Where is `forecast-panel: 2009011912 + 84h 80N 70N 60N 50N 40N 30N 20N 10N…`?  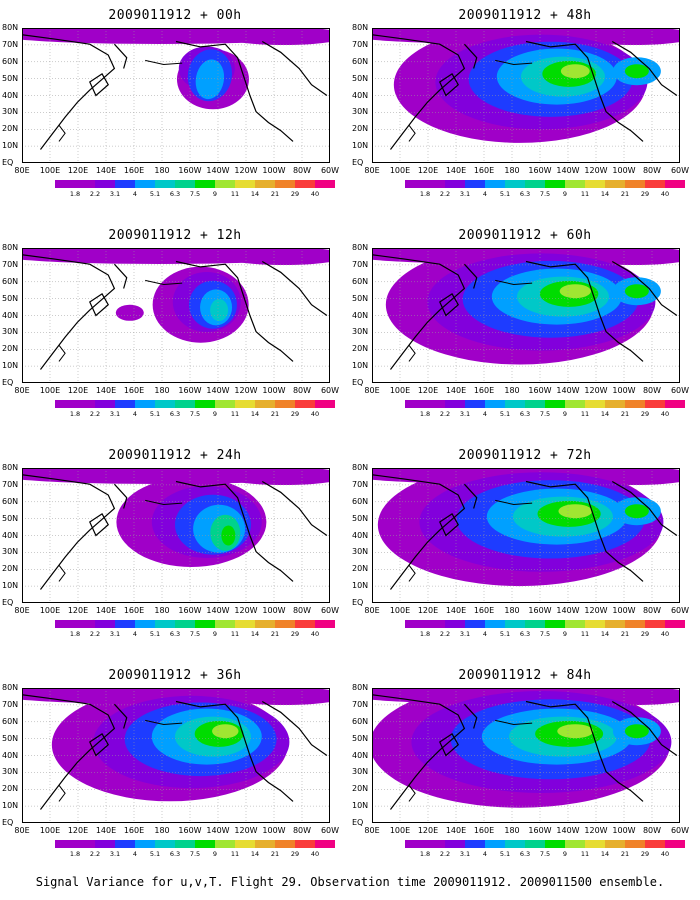
forecast-panel: 2009011912 + 84h 80N 70N 60N 50N 40N 30N 20N 10N… is located at coordinates (525, 770).